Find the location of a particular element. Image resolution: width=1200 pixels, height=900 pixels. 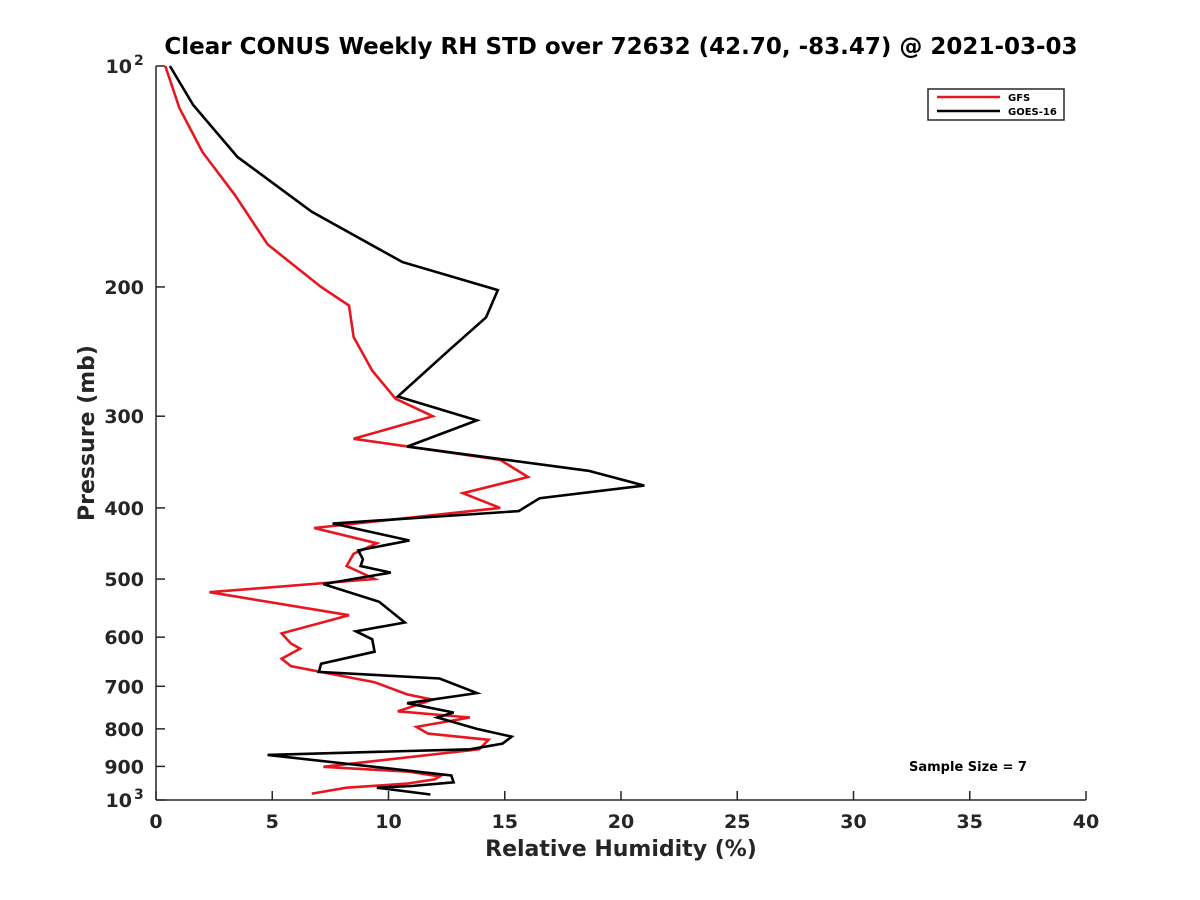

y-tick-label: 300 is located at coordinates (124, 417).